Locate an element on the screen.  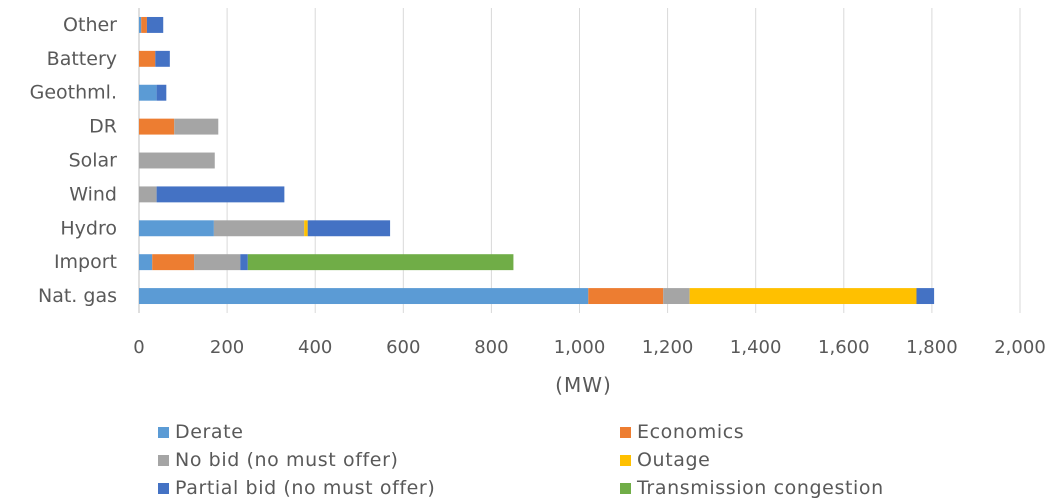
legend-item: Outage is located at coordinates (665, 460).